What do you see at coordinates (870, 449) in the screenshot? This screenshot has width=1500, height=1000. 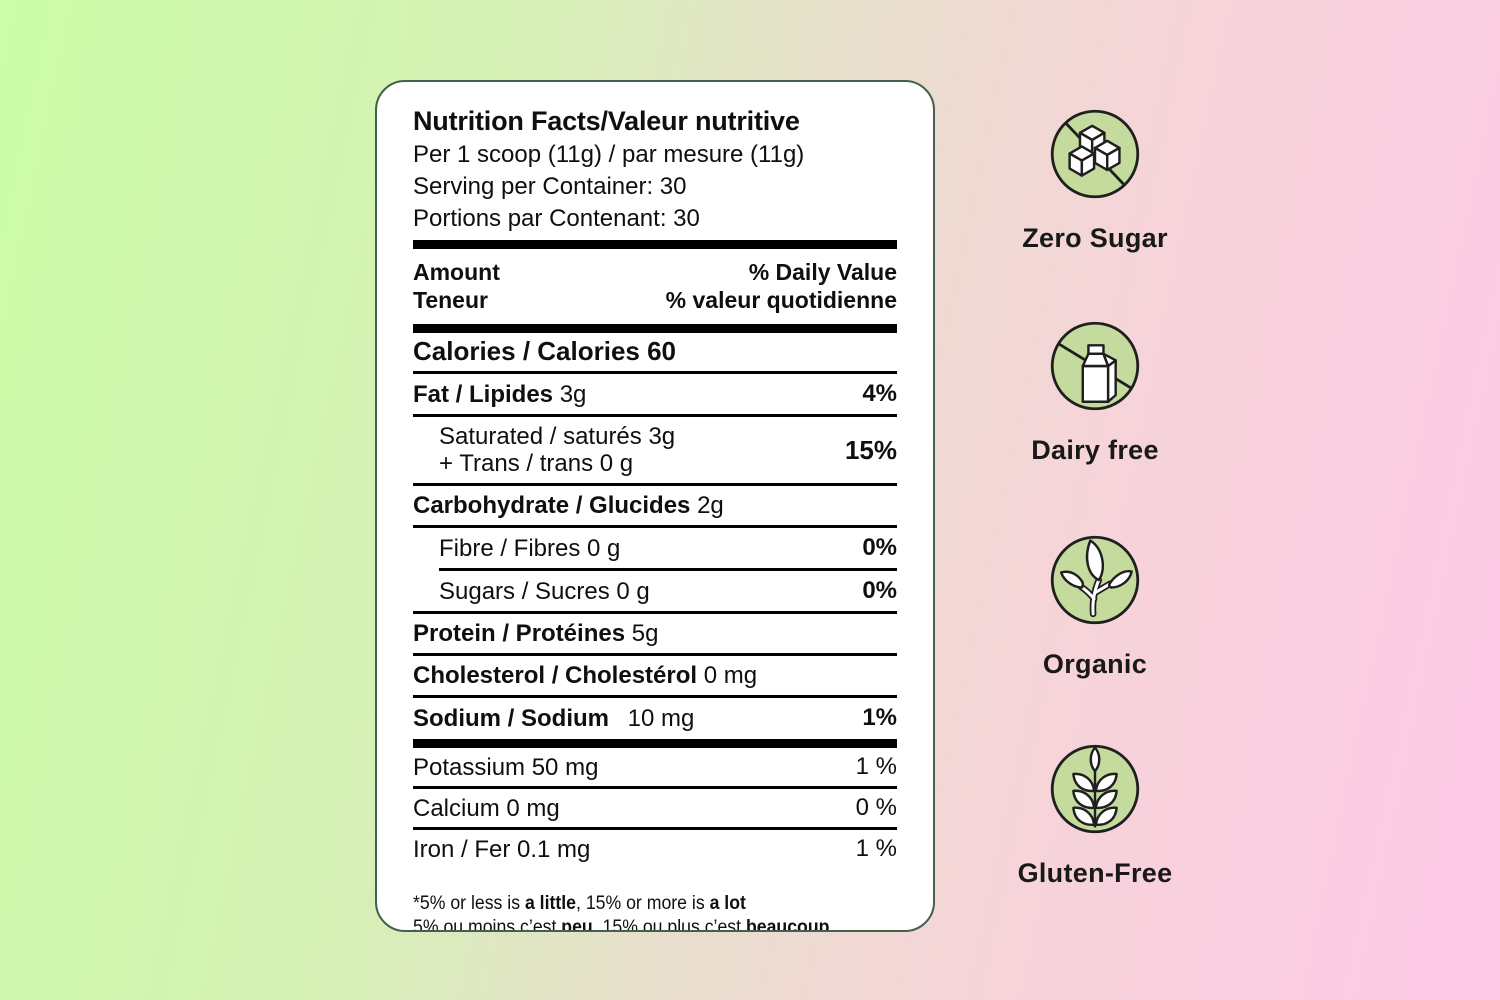 I see `saturated-dv: 15%` at bounding box center [870, 449].